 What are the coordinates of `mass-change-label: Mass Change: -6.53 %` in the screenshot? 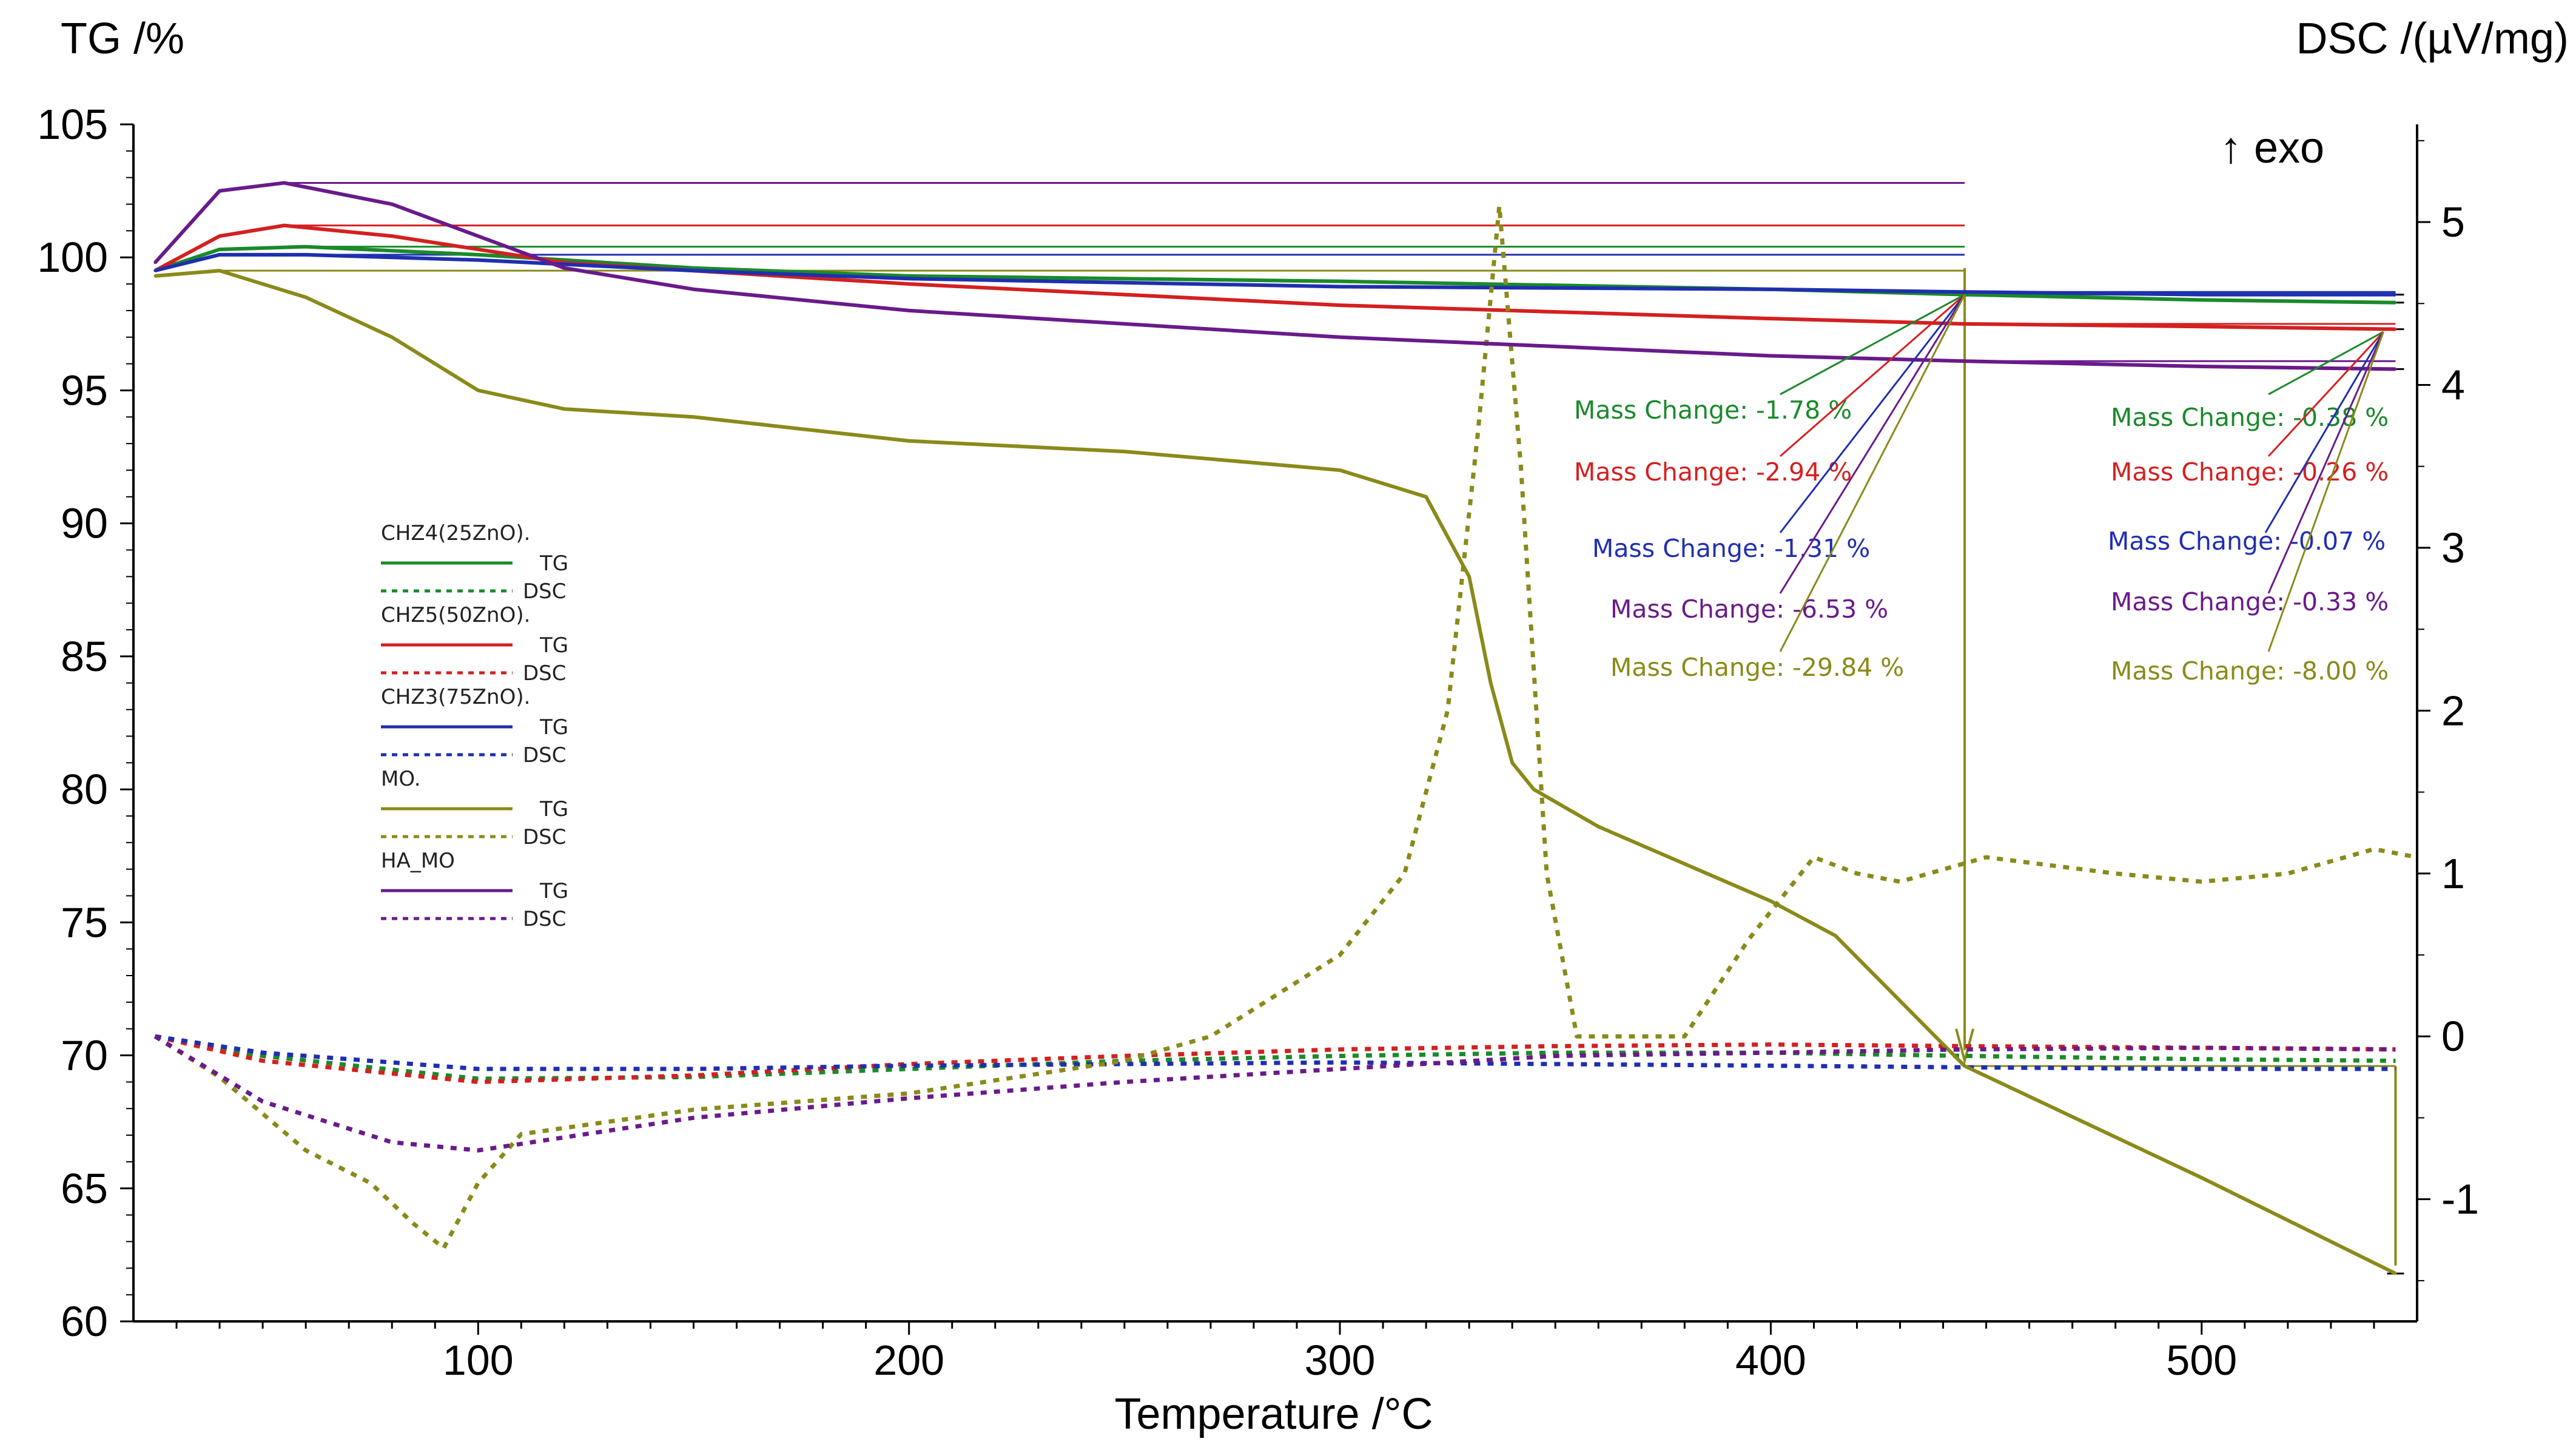 It's located at (1749, 609).